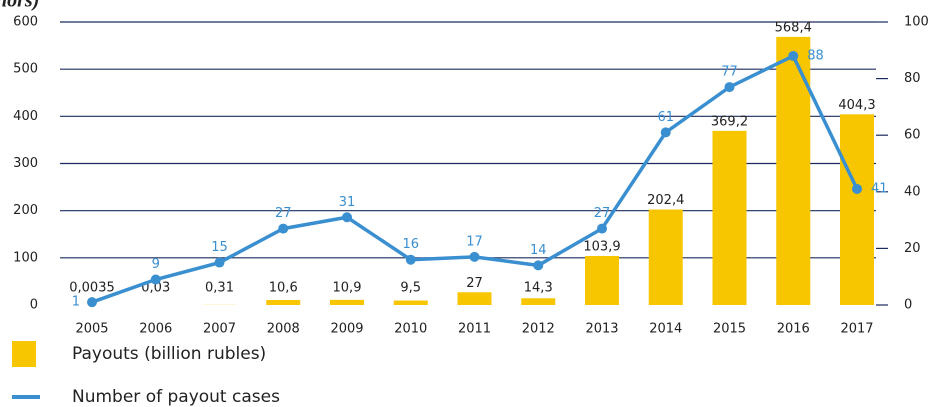 The width and height of the screenshot is (938, 407). What do you see at coordinates (601, 329) in the screenshot?
I see `x-tick-label: 2013` at bounding box center [601, 329].